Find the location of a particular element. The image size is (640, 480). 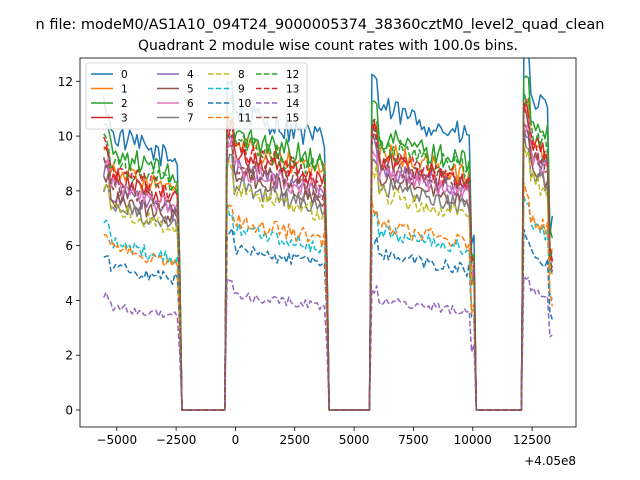

legend-label: 8 is located at coordinates (241, 75).